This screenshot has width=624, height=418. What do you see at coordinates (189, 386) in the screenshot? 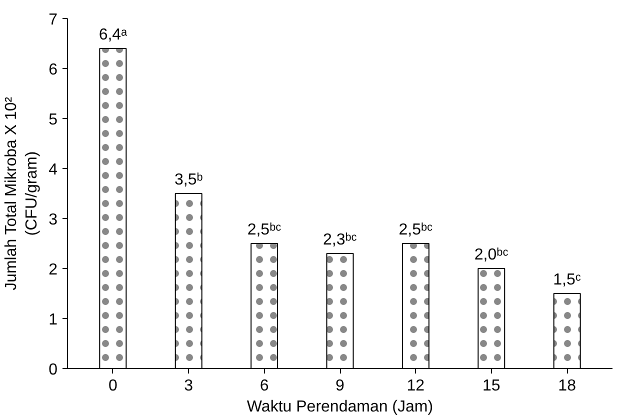
I see `x-tick-label: 3` at bounding box center [189, 386].